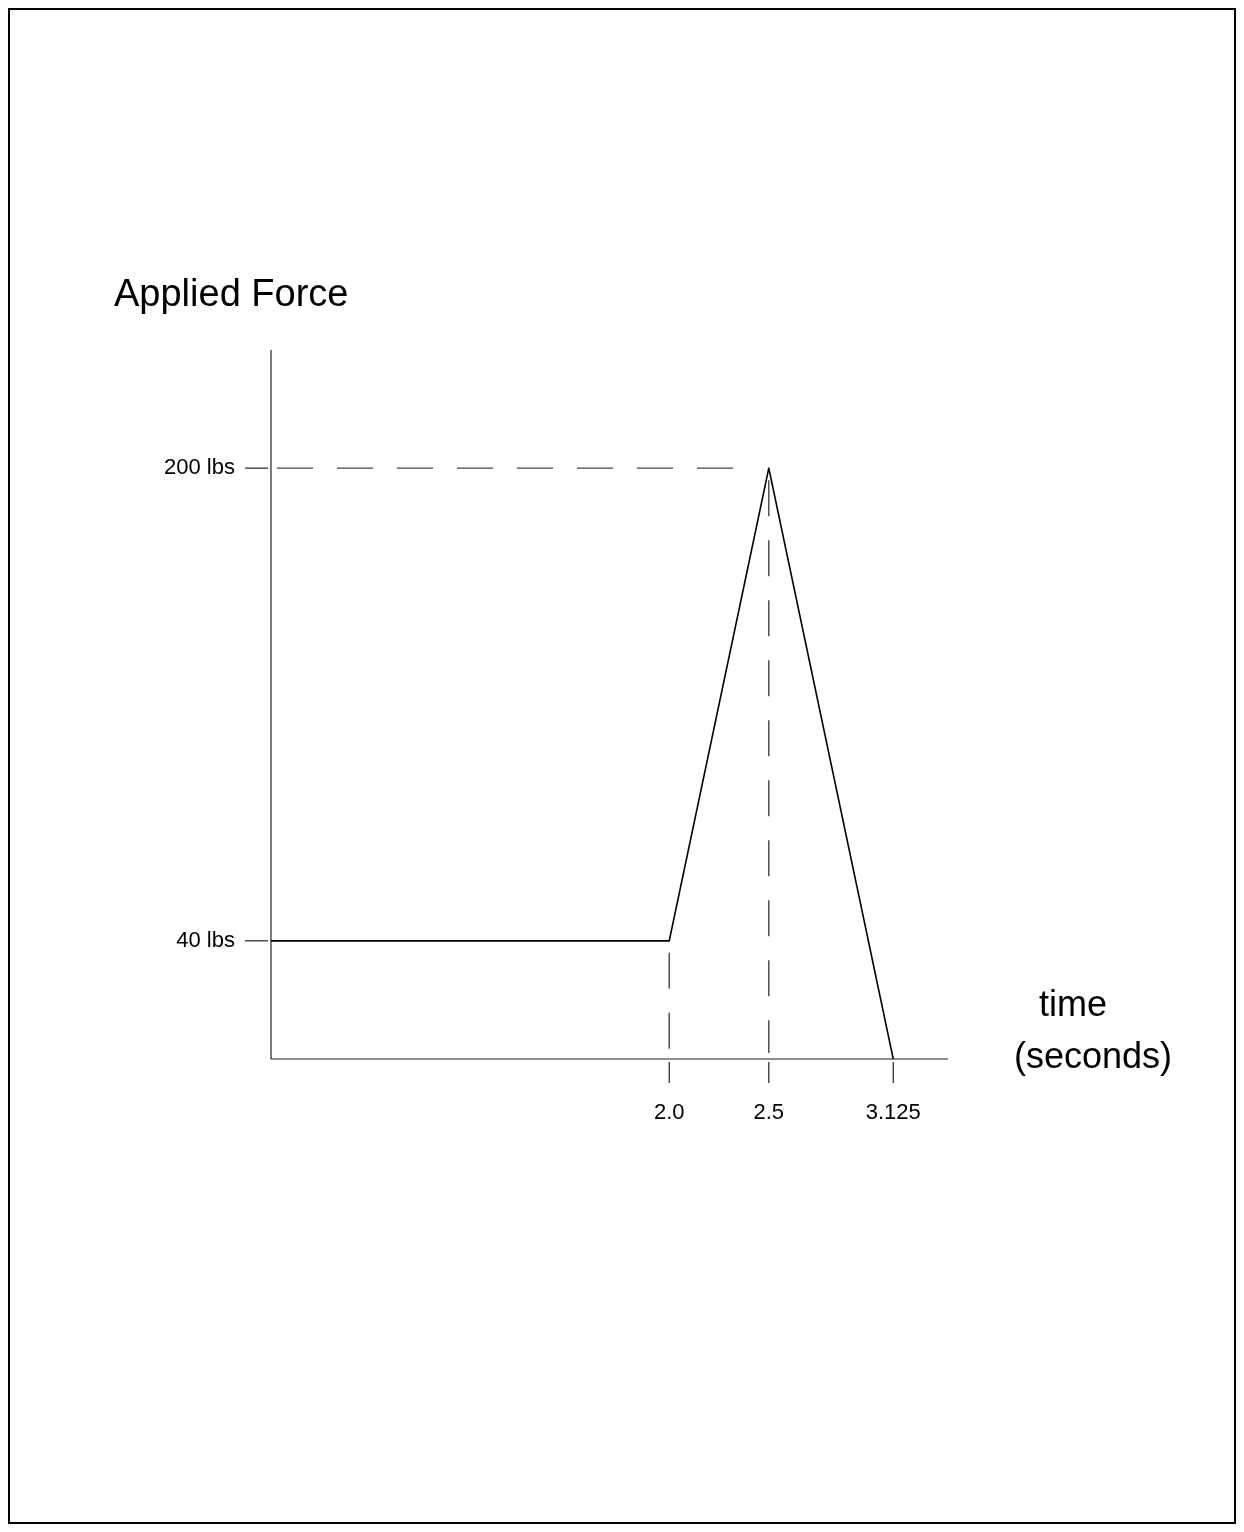 This screenshot has height=1532, width=1244. What do you see at coordinates (1093, 1029) in the screenshot?
I see `x-axis-title: time (seconds)` at bounding box center [1093, 1029].